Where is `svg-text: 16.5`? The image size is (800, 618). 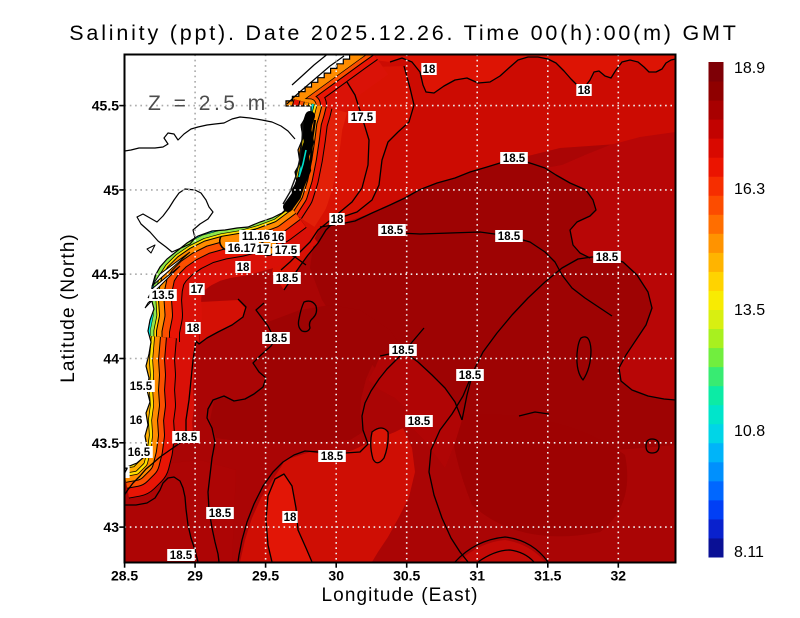 svg-text: 16.5 is located at coordinates (139, 453).